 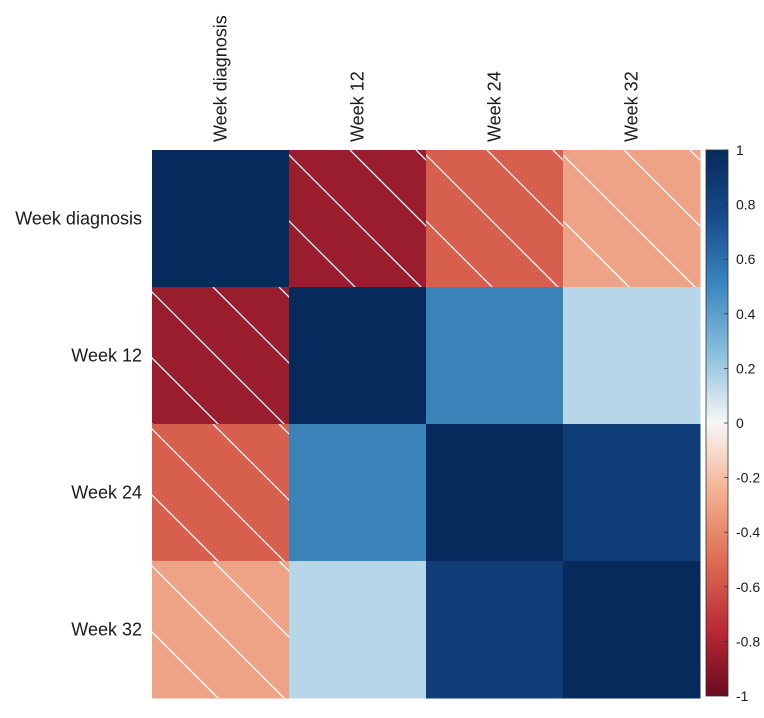 I want to click on colorbar-tick-label: -0.2, so click(x=748, y=478).